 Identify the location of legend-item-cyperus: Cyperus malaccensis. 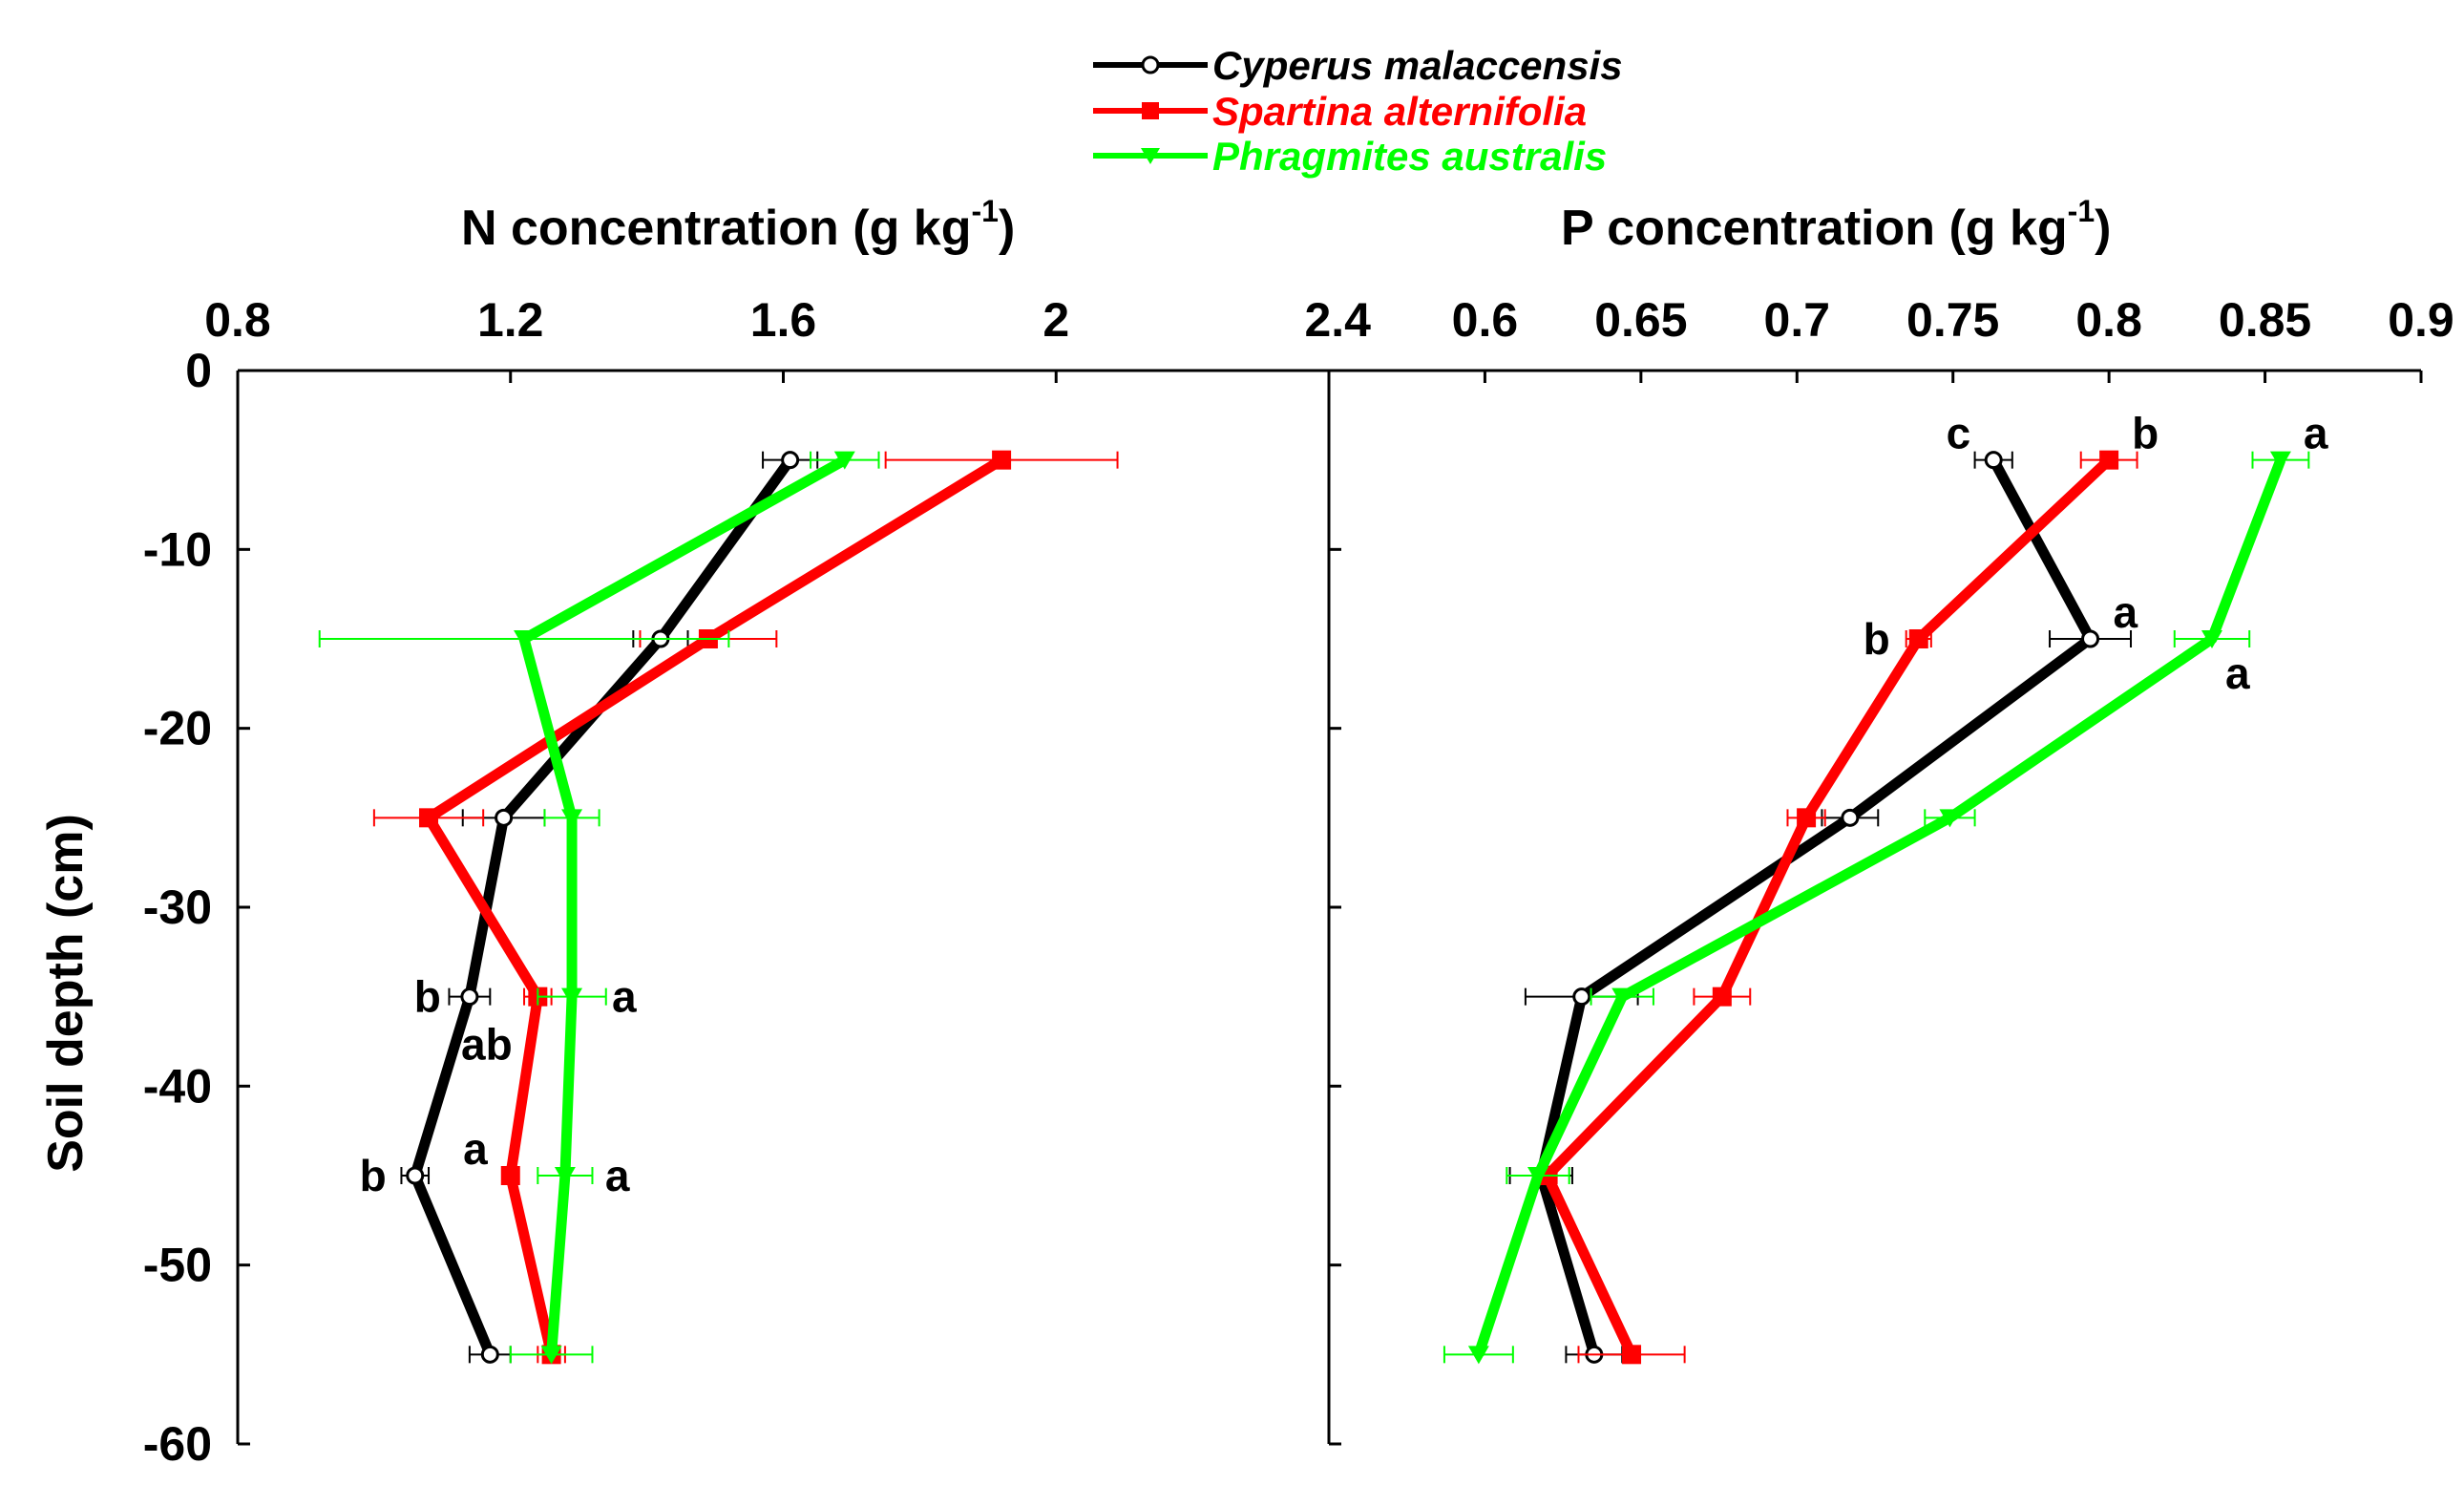
(1358, 65).